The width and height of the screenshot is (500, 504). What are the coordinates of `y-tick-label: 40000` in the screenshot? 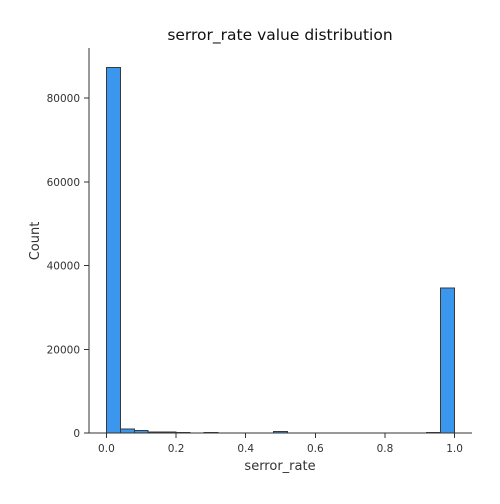 It's located at (63, 267).